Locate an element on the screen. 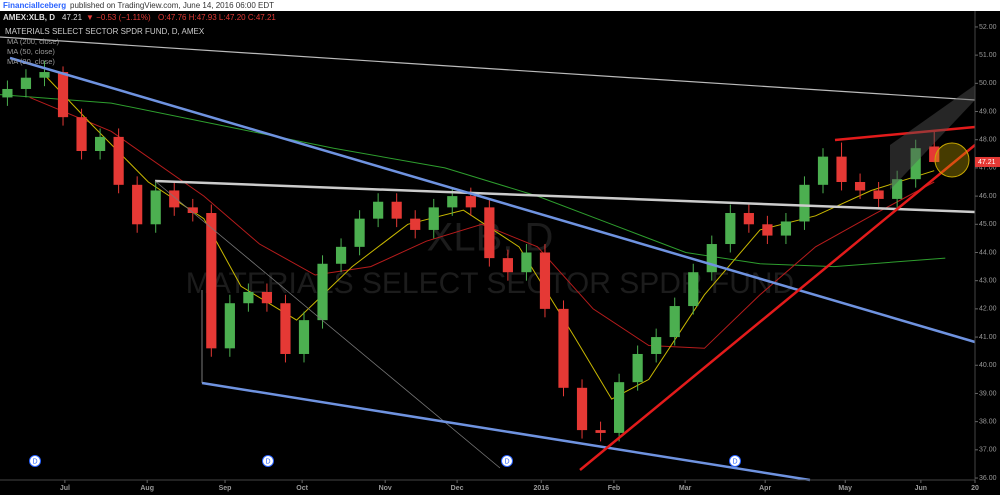  x-tick-label: 20 is located at coordinates (975, 488).